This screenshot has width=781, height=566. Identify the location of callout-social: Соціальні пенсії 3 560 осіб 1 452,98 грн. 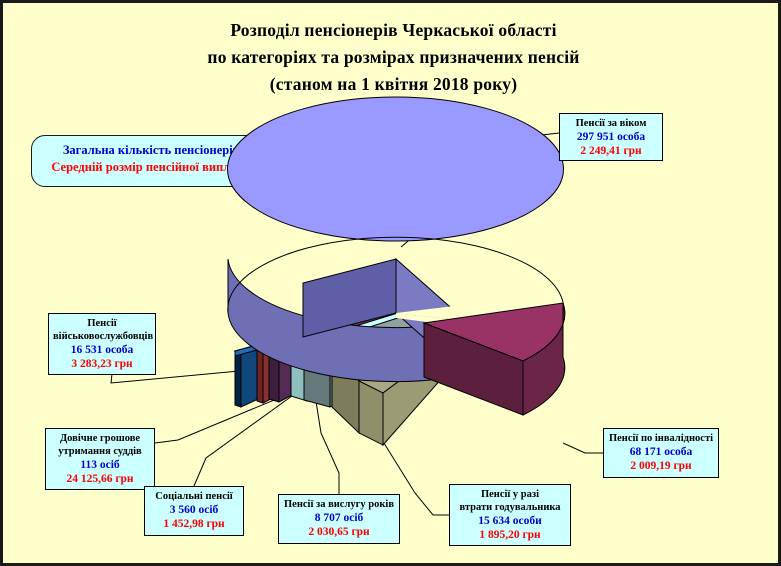
(194, 511).